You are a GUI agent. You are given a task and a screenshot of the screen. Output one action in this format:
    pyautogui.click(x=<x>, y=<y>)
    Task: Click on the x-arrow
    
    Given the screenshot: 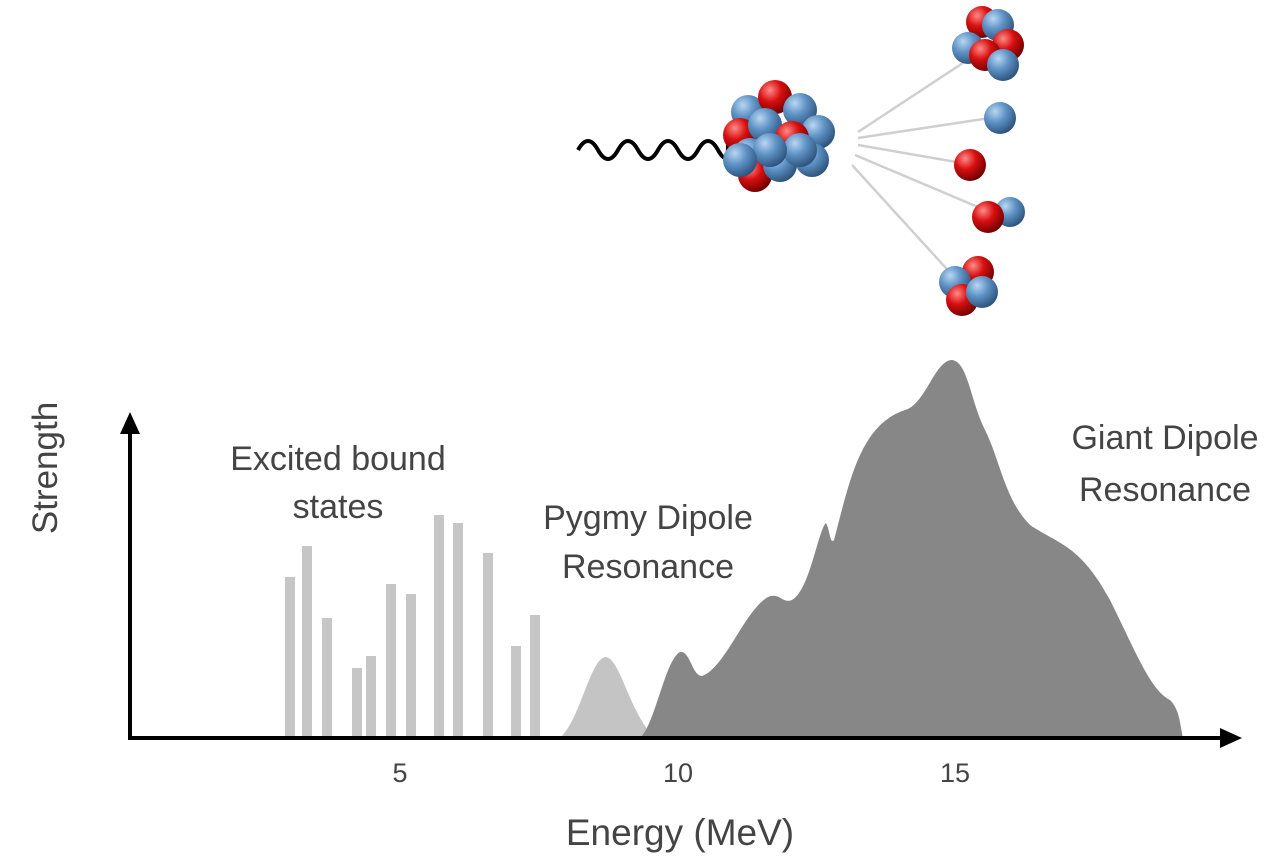 What is the action you would take?
    pyautogui.click(x=1231, y=738)
    